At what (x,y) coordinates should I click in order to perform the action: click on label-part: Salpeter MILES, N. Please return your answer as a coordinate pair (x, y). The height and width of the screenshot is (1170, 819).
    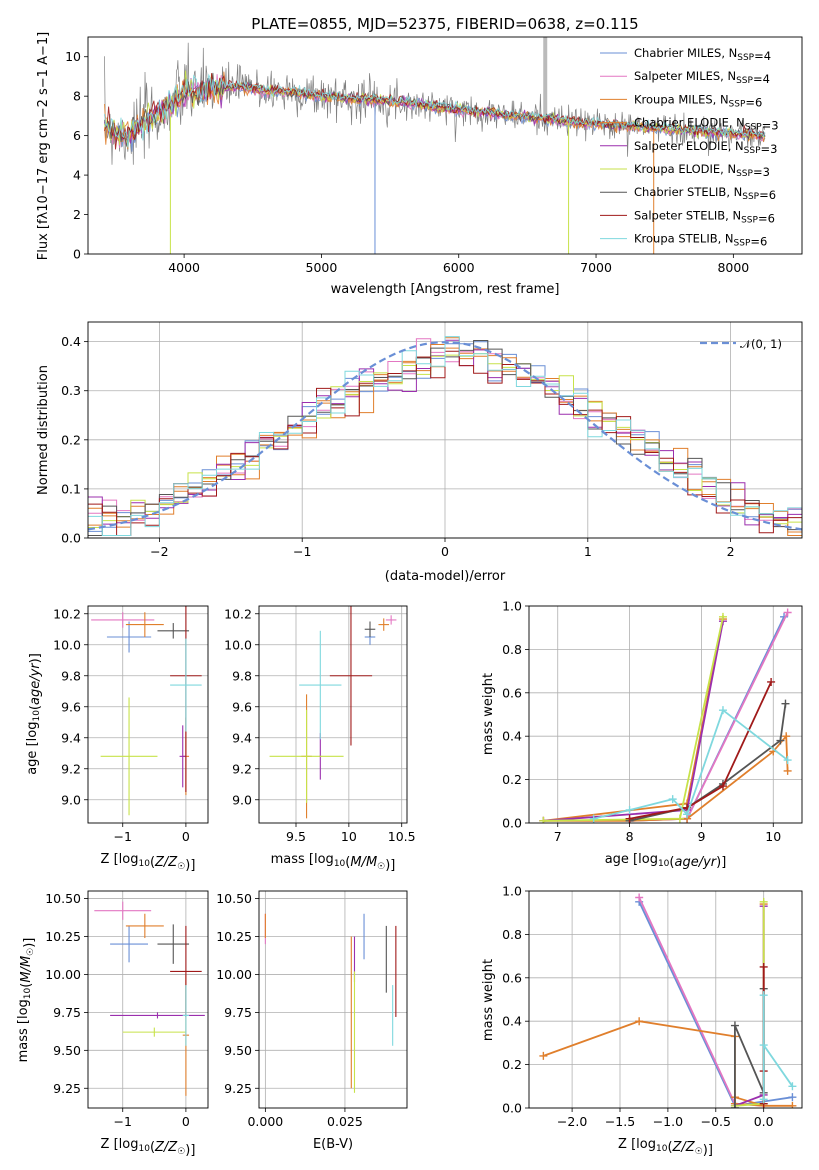
    Looking at the image, I should click on (685, 76).